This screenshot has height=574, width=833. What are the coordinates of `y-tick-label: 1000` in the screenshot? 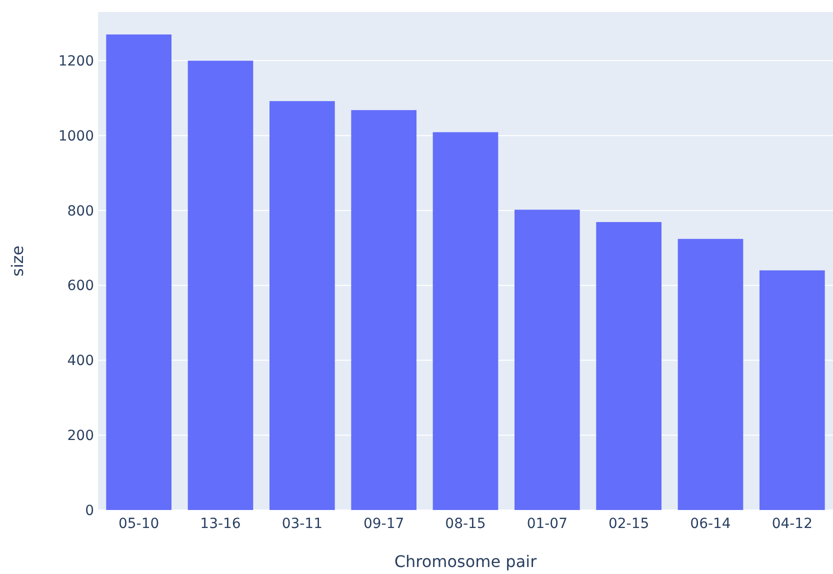 It's located at (76, 136).